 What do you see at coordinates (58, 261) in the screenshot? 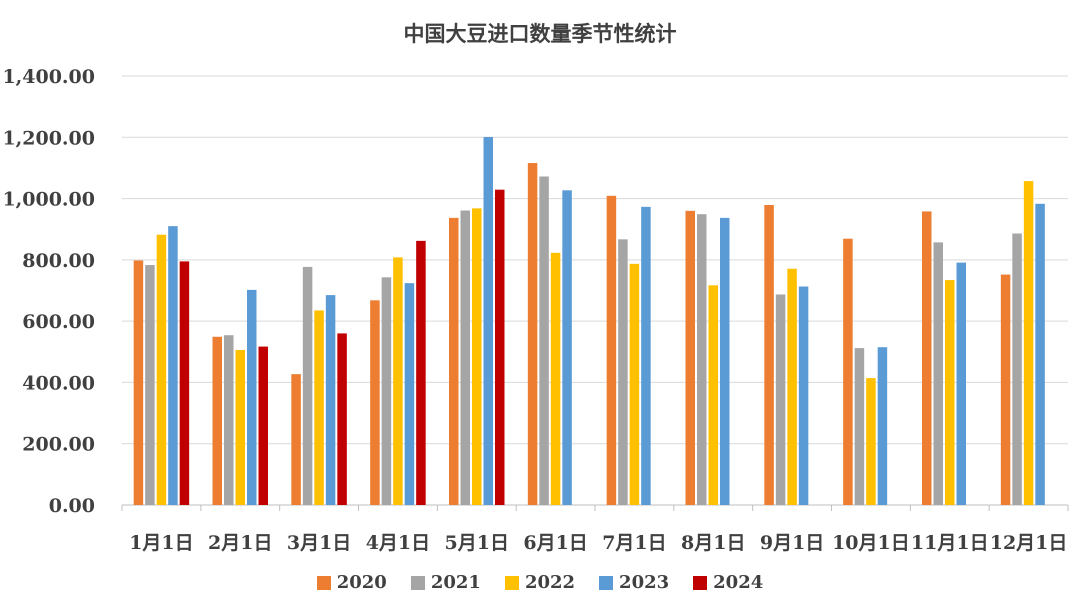
I see `y-tick-label: 800.00` at bounding box center [58, 261].